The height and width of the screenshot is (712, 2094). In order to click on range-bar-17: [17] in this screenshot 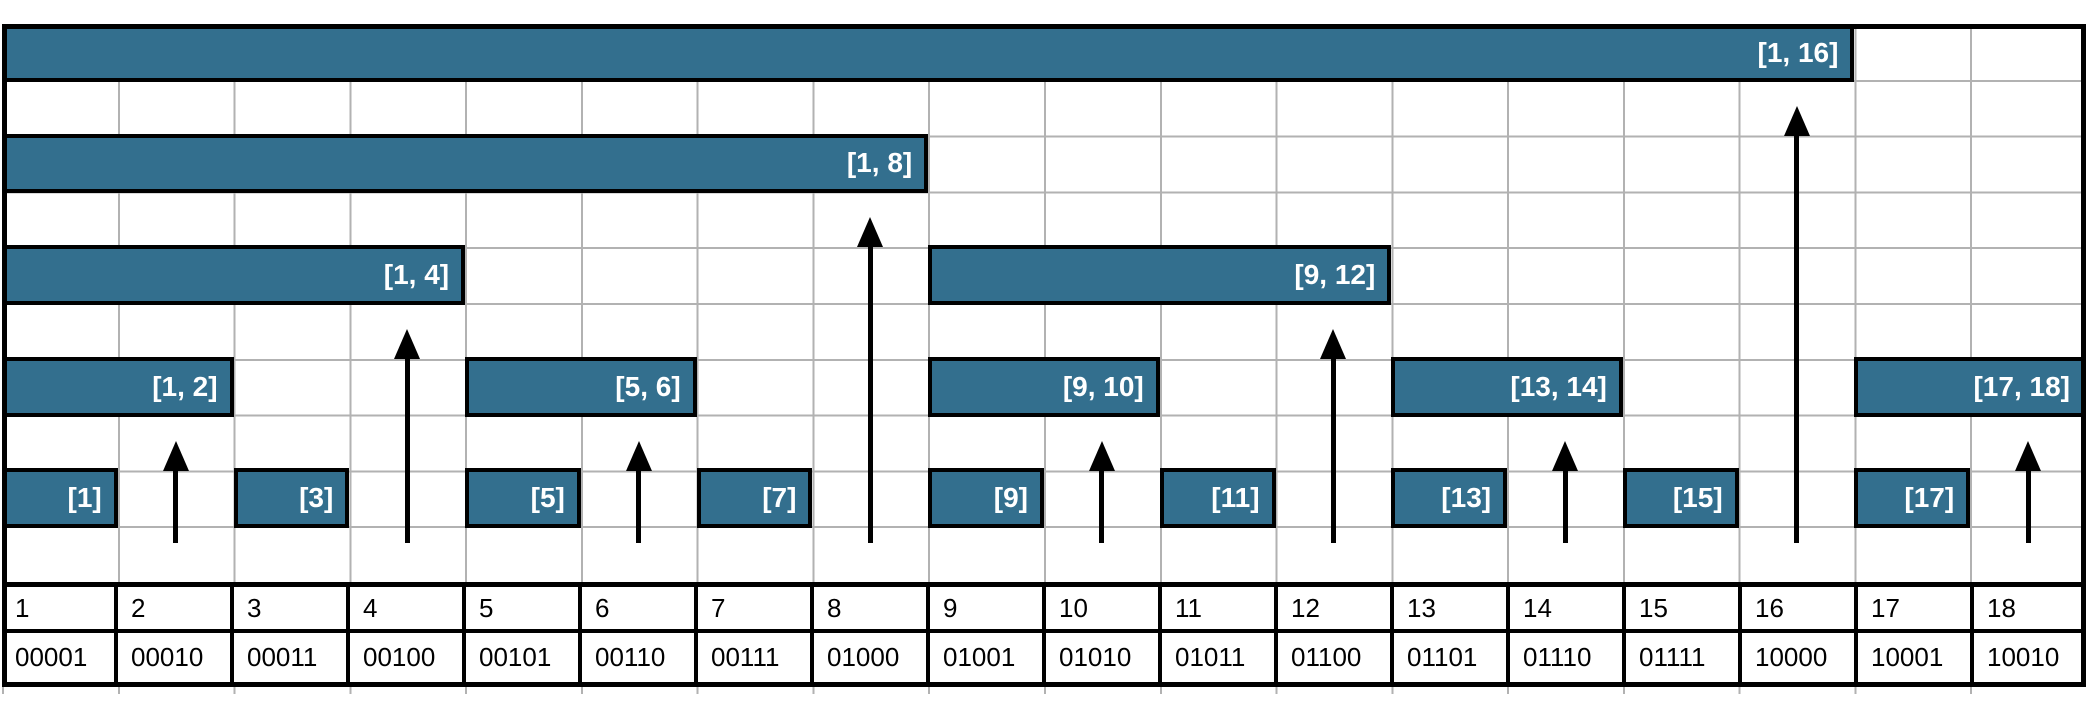, I will do `click(1912, 498)`.